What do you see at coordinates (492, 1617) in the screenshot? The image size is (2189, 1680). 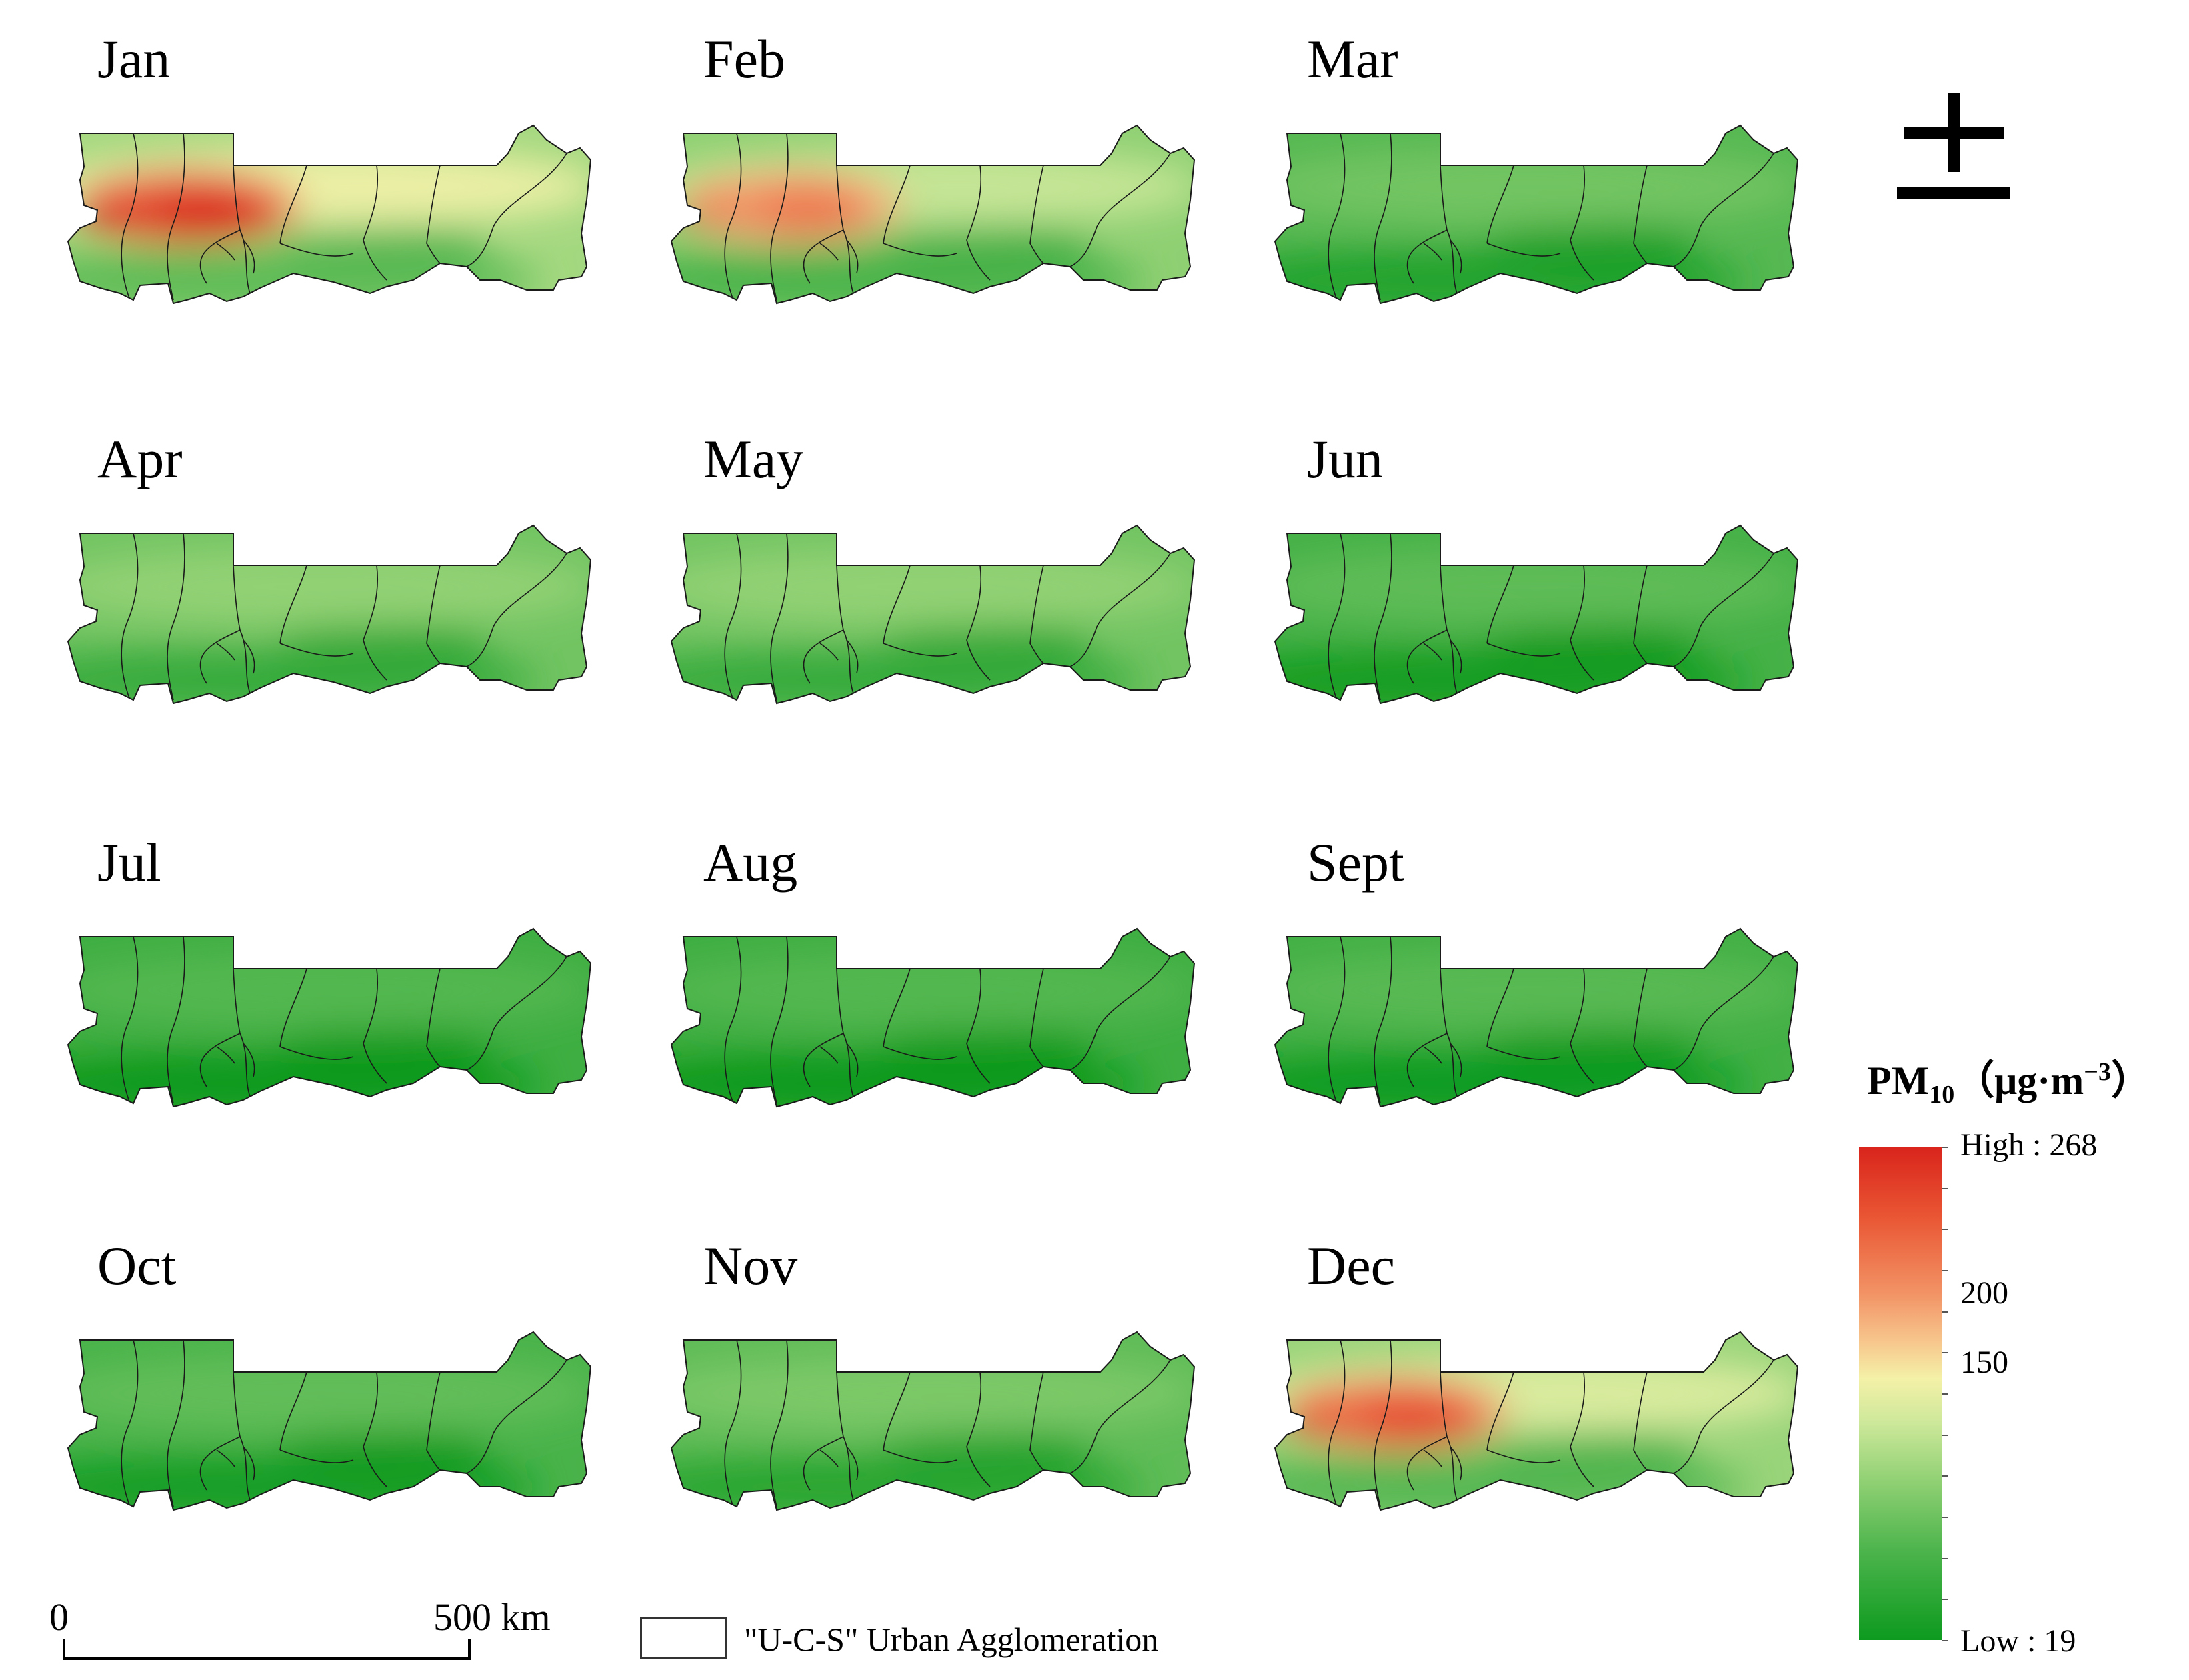 I see `scale-end-label: 500 km` at bounding box center [492, 1617].